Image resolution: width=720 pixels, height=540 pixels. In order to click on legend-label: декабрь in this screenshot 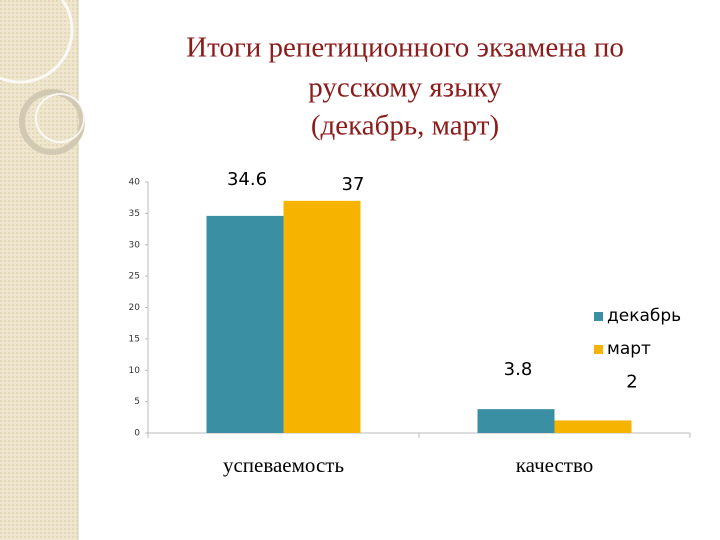, I will do `click(644, 316)`.